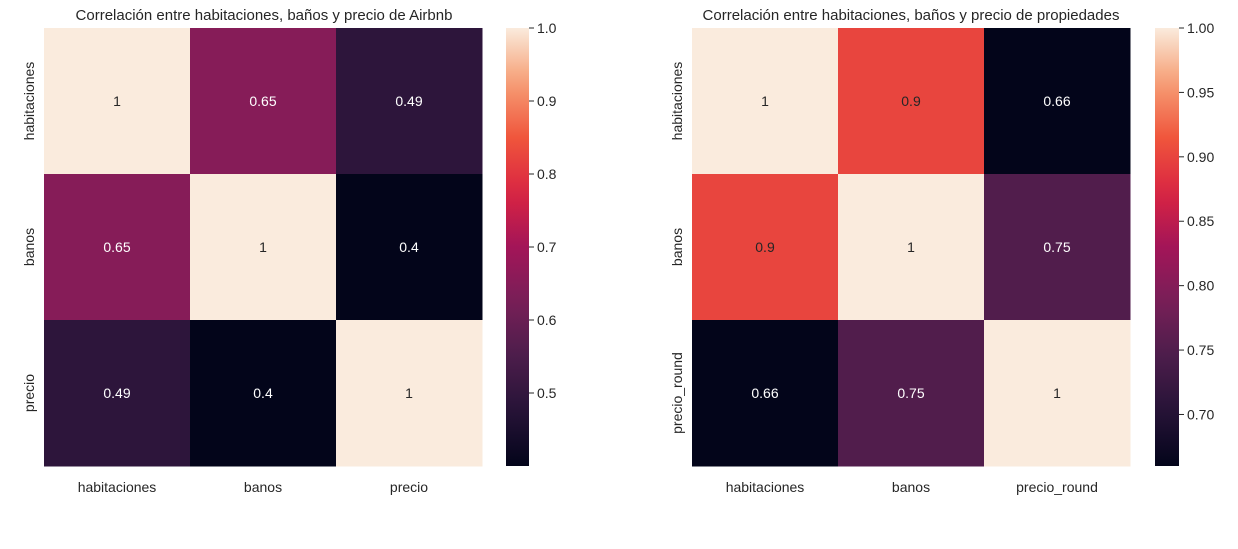 Image resolution: width=1238 pixels, height=549 pixels. Describe the element at coordinates (1200, 221) in the screenshot. I see `colorbar-tick-label: 0.85` at that location.